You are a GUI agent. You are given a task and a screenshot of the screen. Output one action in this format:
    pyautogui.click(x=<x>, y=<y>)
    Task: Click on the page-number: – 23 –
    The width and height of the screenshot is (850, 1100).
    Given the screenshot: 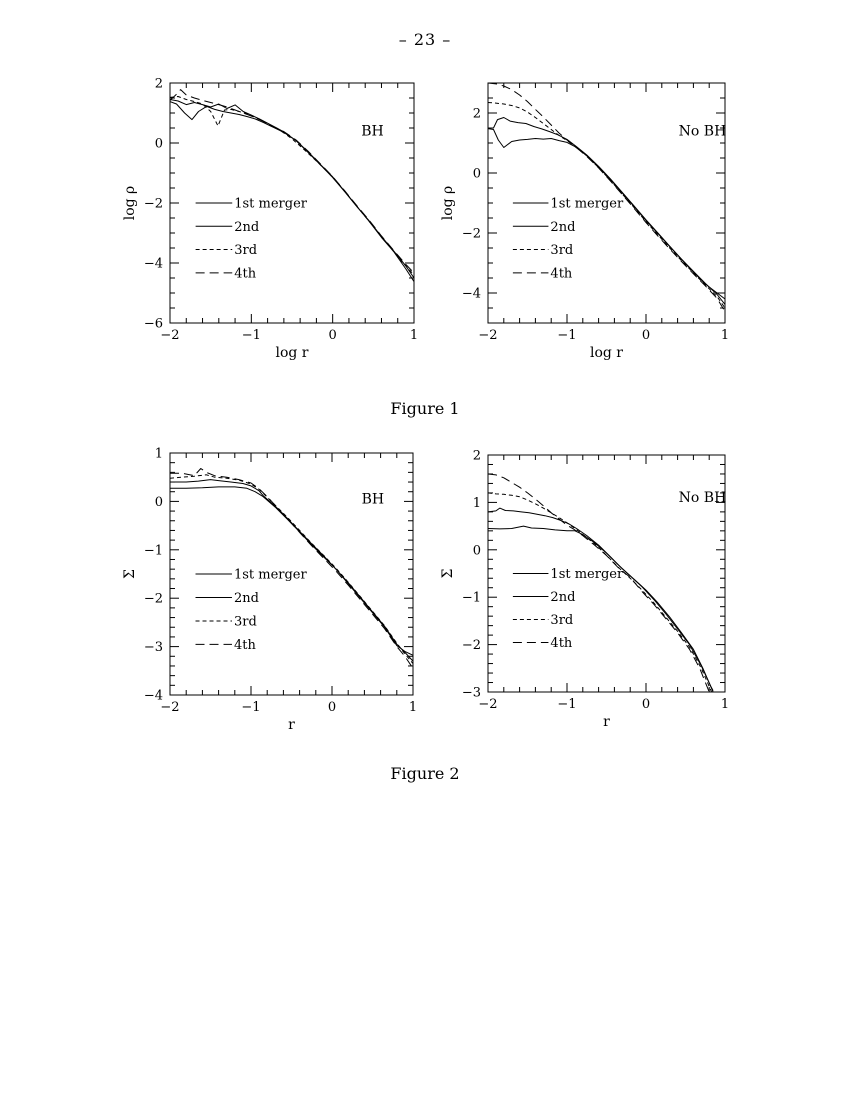 What is the action you would take?
    pyautogui.click(x=425, y=39)
    